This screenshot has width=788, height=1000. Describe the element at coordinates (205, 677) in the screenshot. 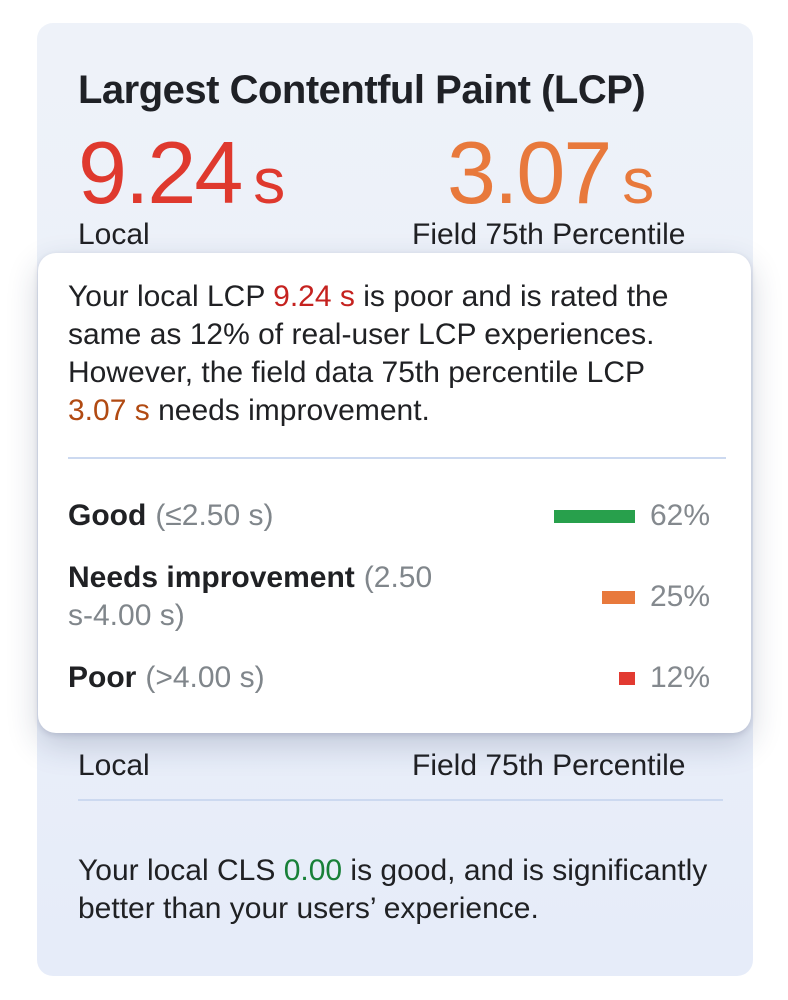

I see `category-range: (>4.00 s)` at that location.